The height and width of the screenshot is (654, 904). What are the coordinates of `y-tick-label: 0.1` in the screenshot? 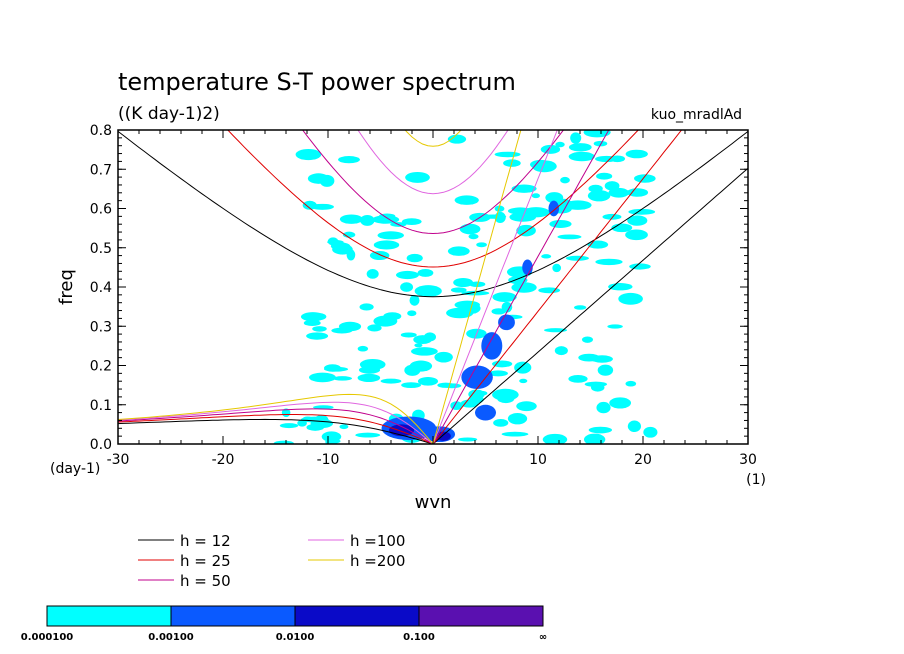 It's located at (101, 406).